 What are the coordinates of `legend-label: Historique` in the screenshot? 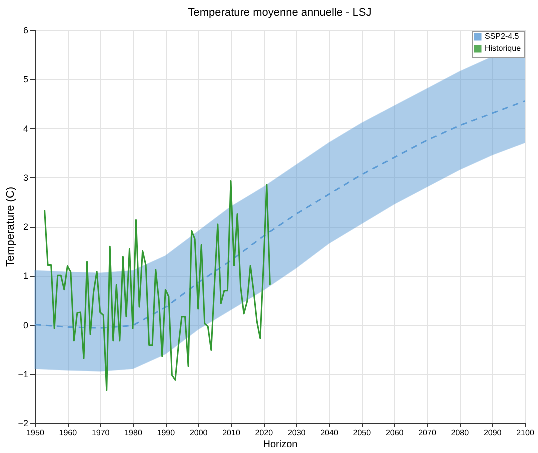 It's located at (503, 48).